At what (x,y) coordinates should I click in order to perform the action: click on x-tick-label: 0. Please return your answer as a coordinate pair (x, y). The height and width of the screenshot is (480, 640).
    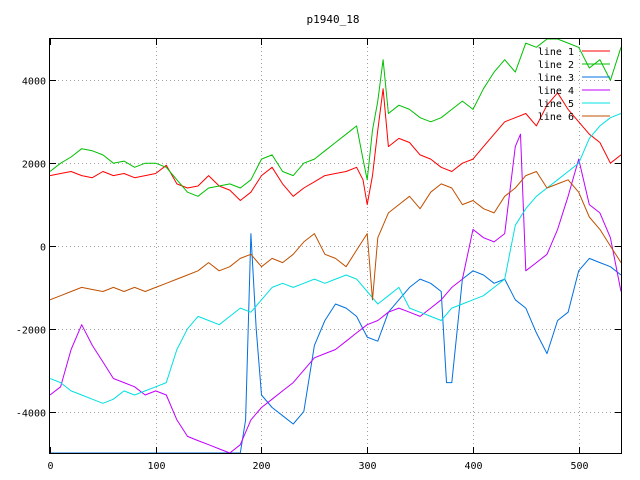
    Looking at the image, I should click on (50, 466).